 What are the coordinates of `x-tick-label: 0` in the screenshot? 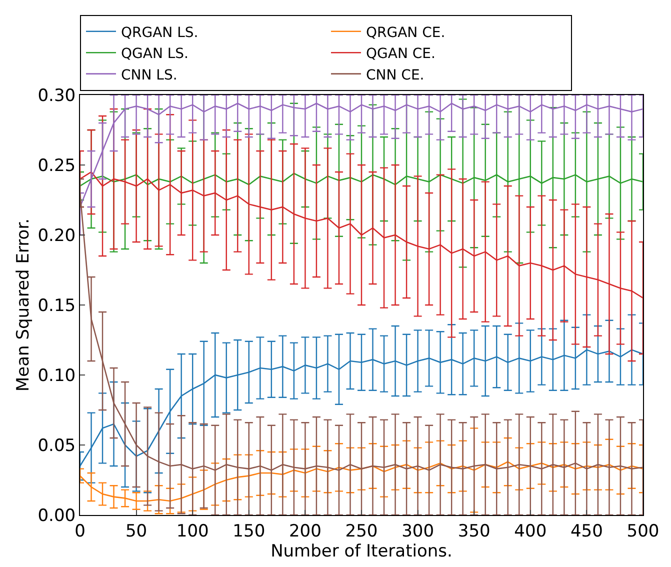 It's located at (80, 531).